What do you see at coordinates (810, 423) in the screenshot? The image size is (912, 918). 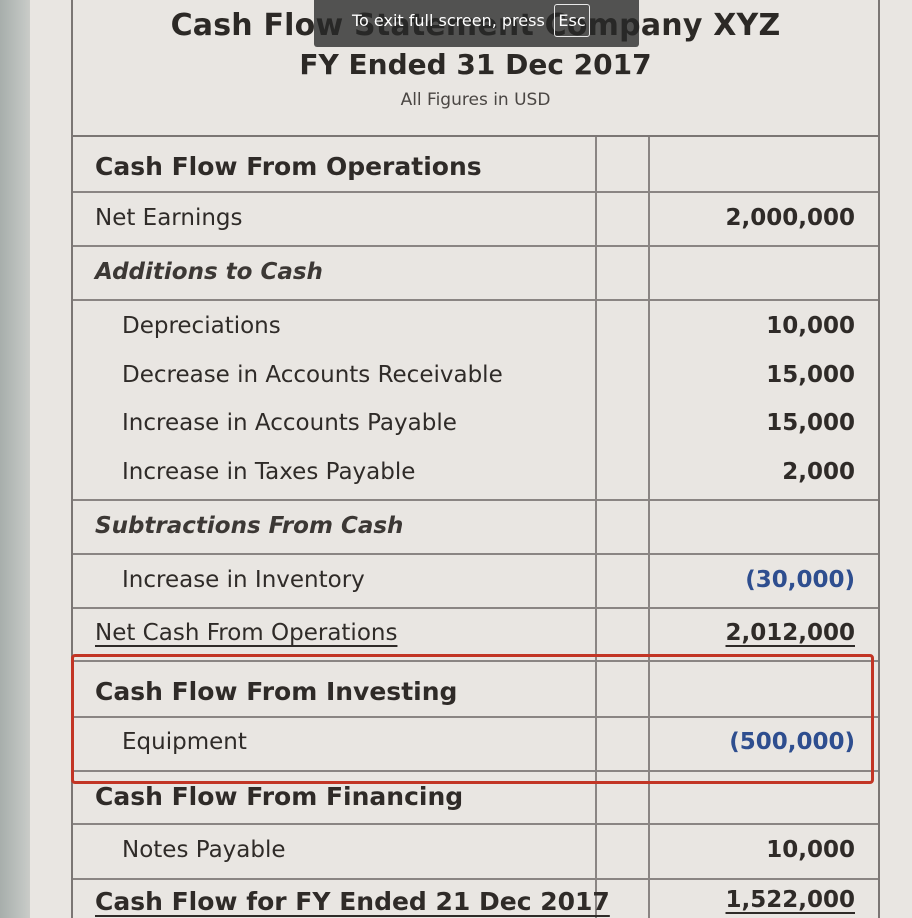 I see `accounts-payable-value: 15,000` at bounding box center [810, 423].